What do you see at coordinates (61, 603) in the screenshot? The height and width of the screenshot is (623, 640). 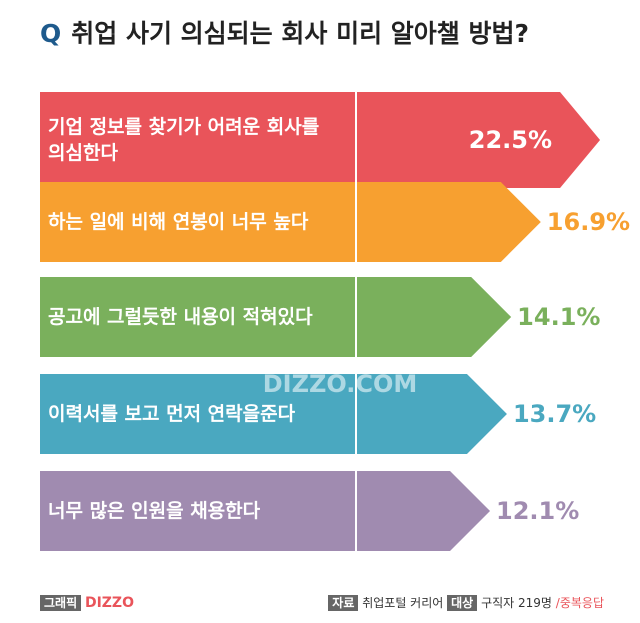 I see `graphic-label: 그래픽` at bounding box center [61, 603].